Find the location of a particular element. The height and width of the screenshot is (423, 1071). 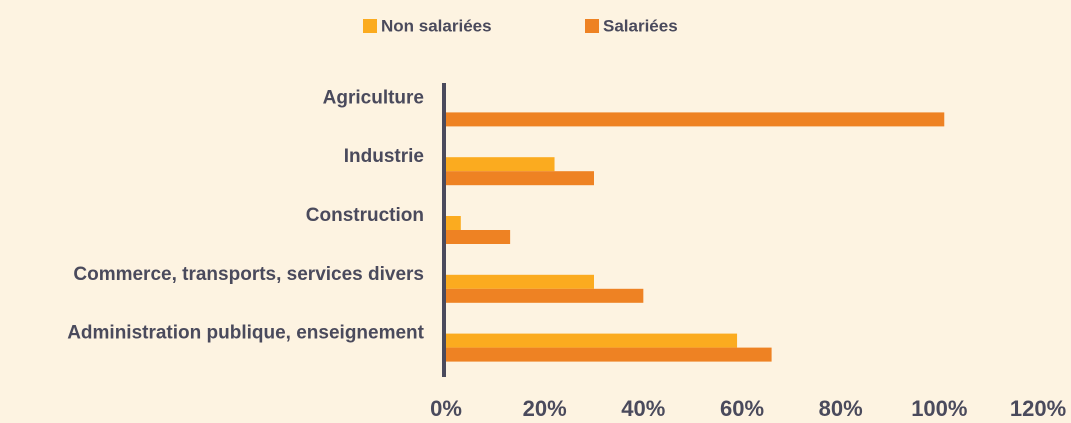

x-tick-label: 20% is located at coordinates (545, 408).